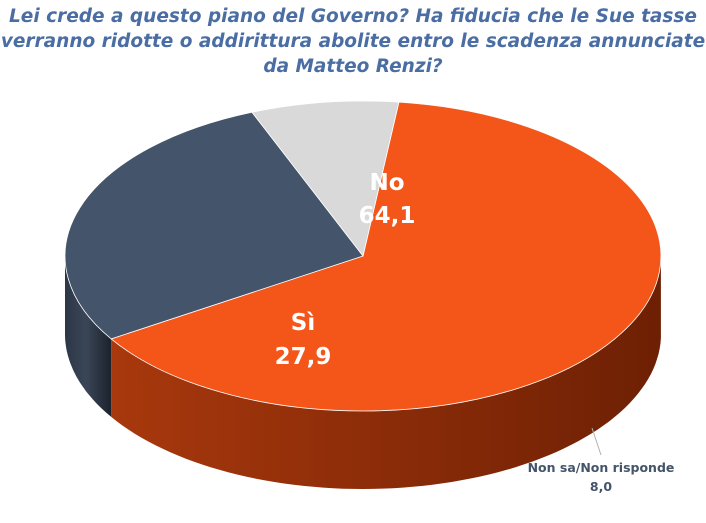  I want to click on slice-leader-line, so click(596, 441).